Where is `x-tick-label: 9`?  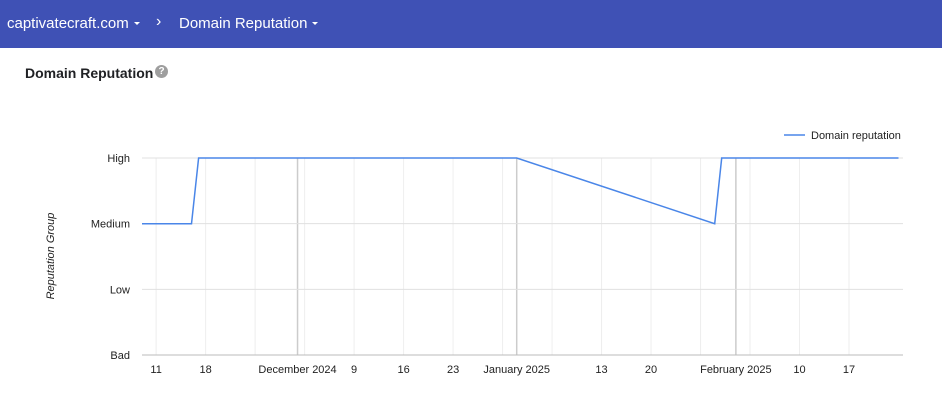
x-tick-label: 9 is located at coordinates (354, 370).